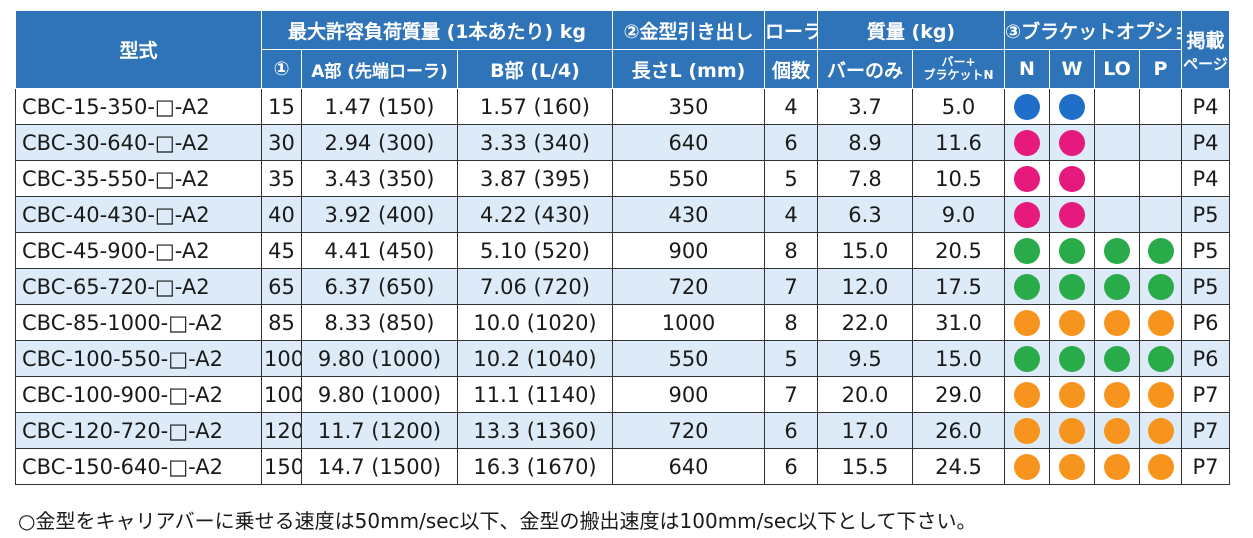 This screenshot has width=1253, height=538. Describe the element at coordinates (535, 106) in the screenshot. I see `table-cell: 1.57 (160)` at that location.